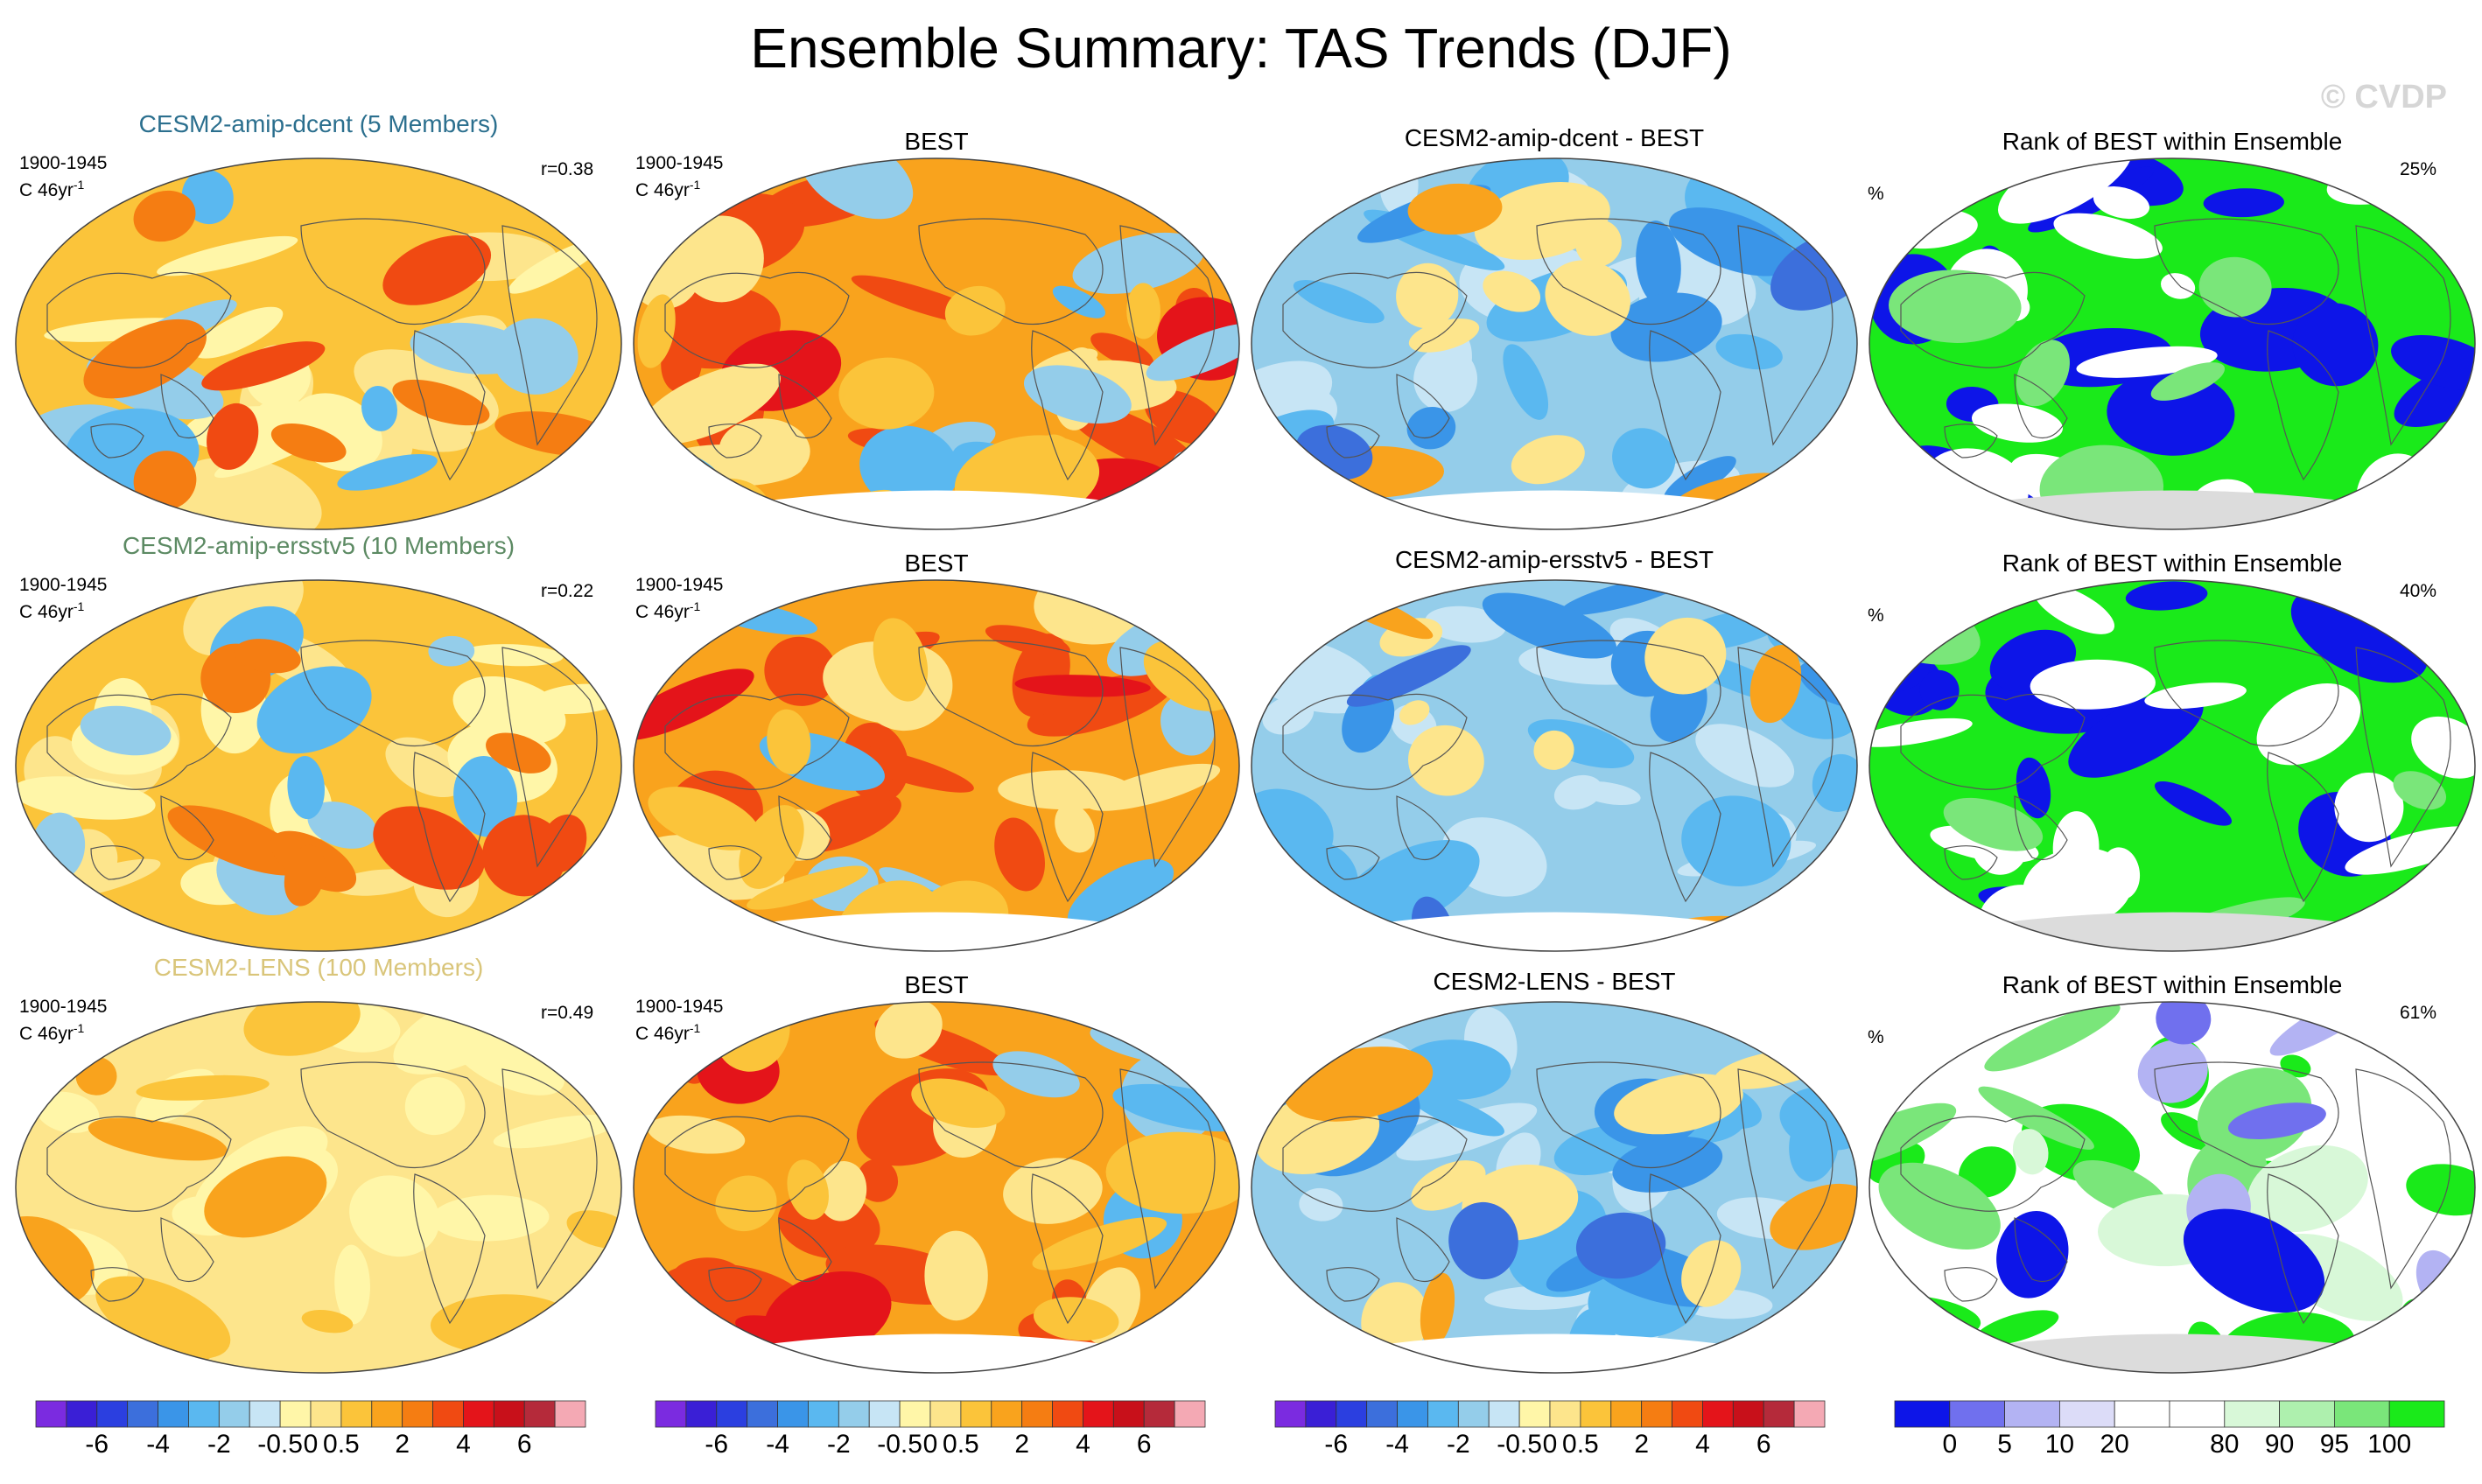 This screenshot has height=1484, width=2482. I want to click on row-3-diff-map, so click(1554, 1187).